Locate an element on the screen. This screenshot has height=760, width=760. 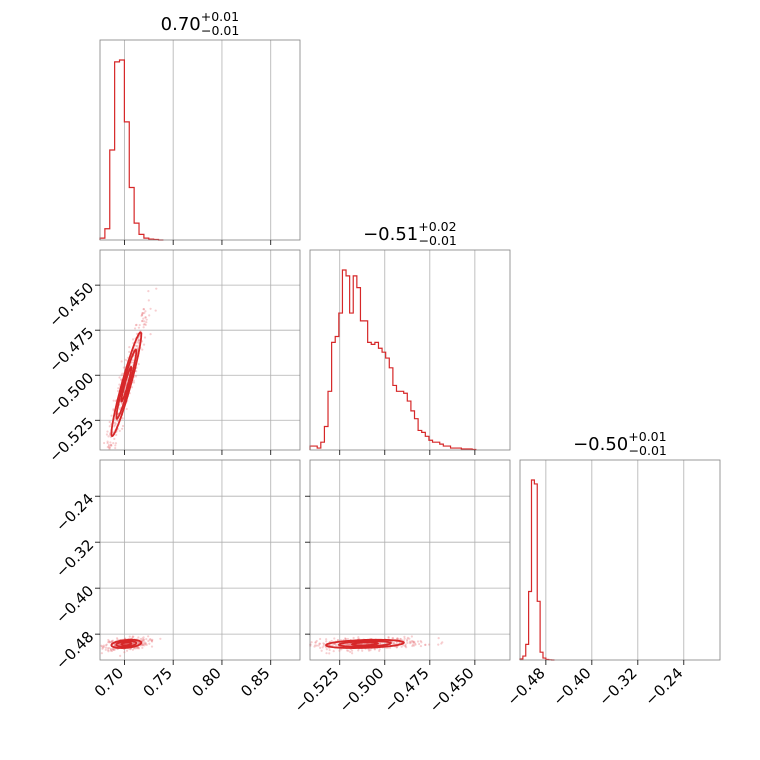
contour-param-2-vs-param-3-panel: −0.525−0.500−0.475−0.450 is located at coordinates (401, 587).